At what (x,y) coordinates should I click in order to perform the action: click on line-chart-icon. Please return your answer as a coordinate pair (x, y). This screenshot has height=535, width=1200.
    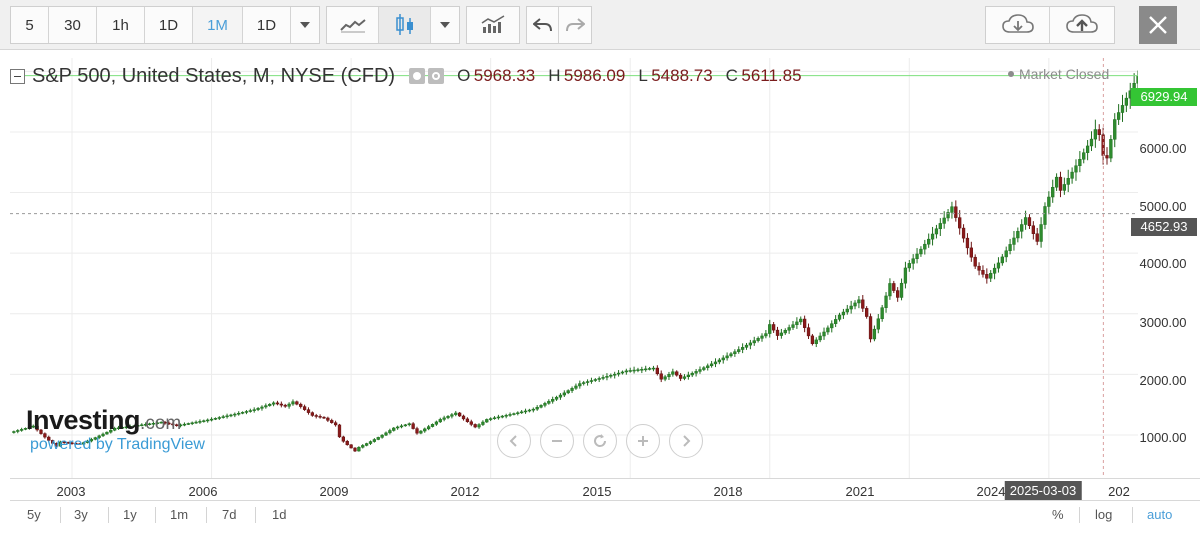
    Looking at the image, I should click on (353, 25).